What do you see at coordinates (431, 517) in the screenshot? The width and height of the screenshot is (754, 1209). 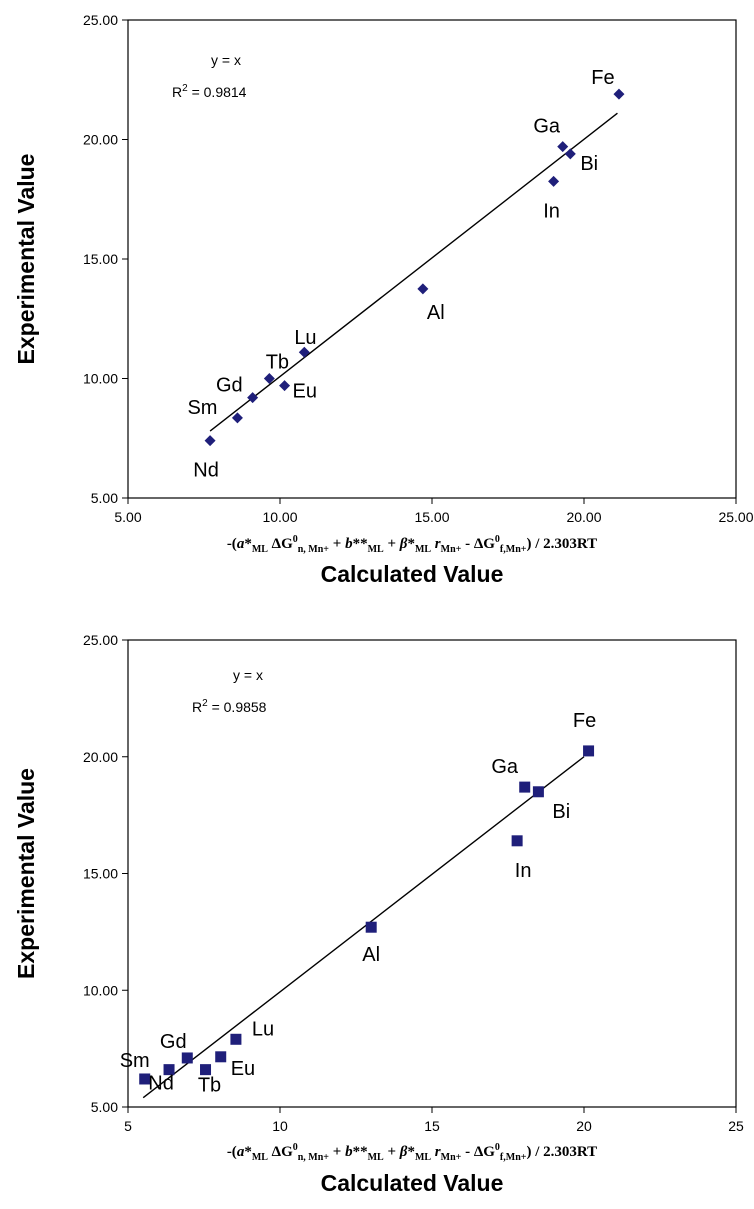 I see `x-tick-label: 15.00` at bounding box center [431, 517].